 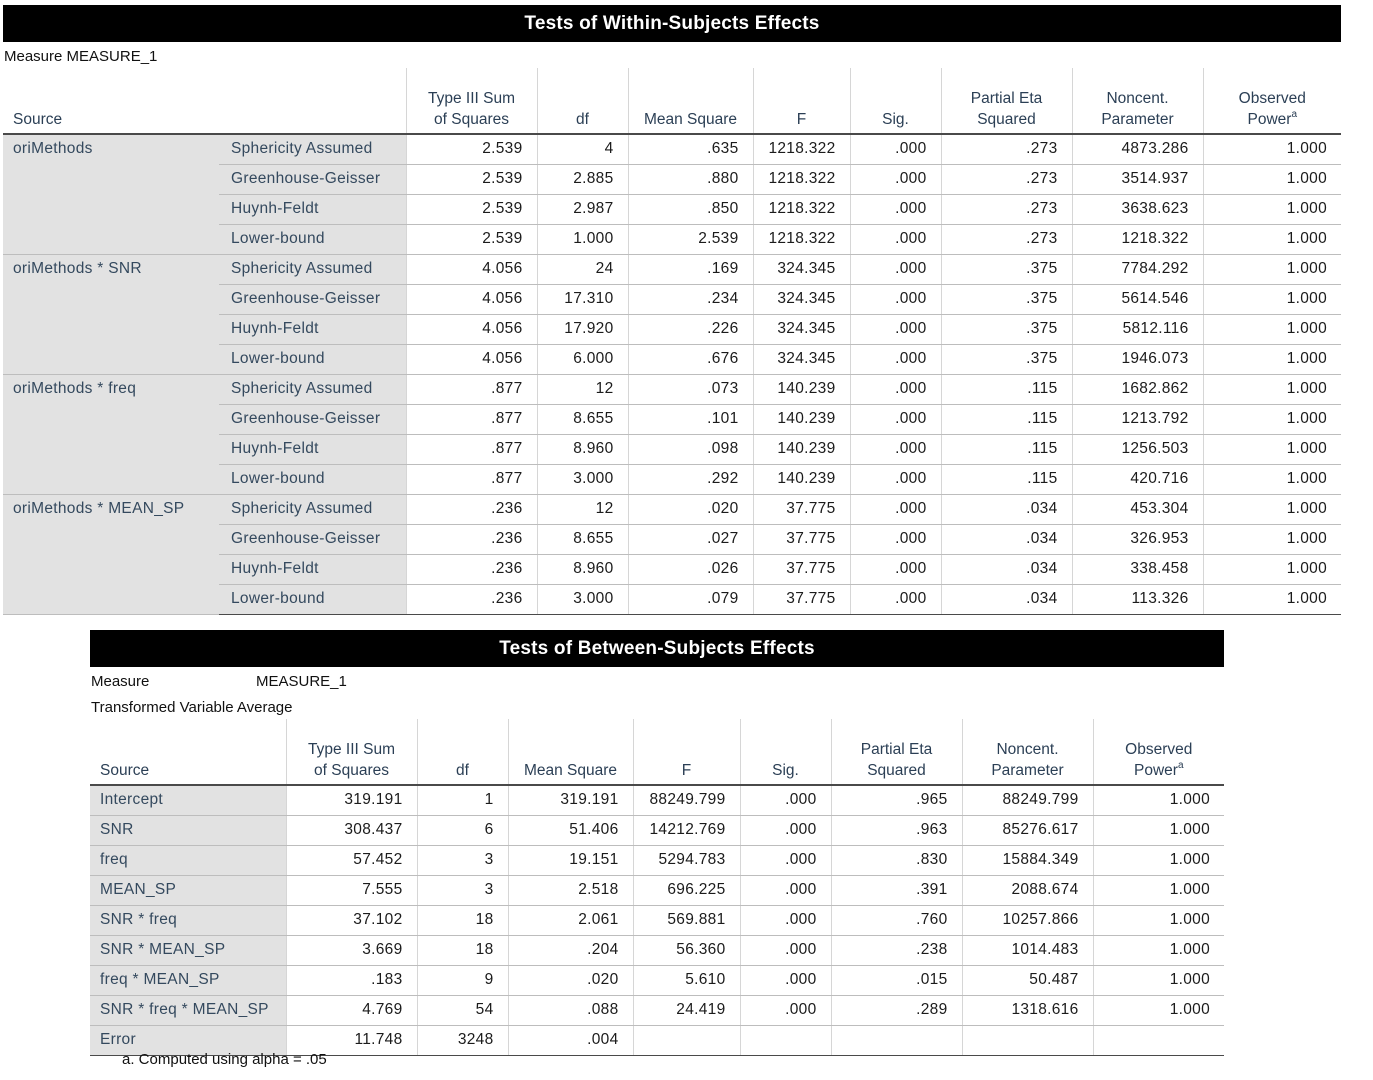 What do you see at coordinates (111, 554) in the screenshot?
I see `source-cell: oriMethods * MEAN_SP` at bounding box center [111, 554].